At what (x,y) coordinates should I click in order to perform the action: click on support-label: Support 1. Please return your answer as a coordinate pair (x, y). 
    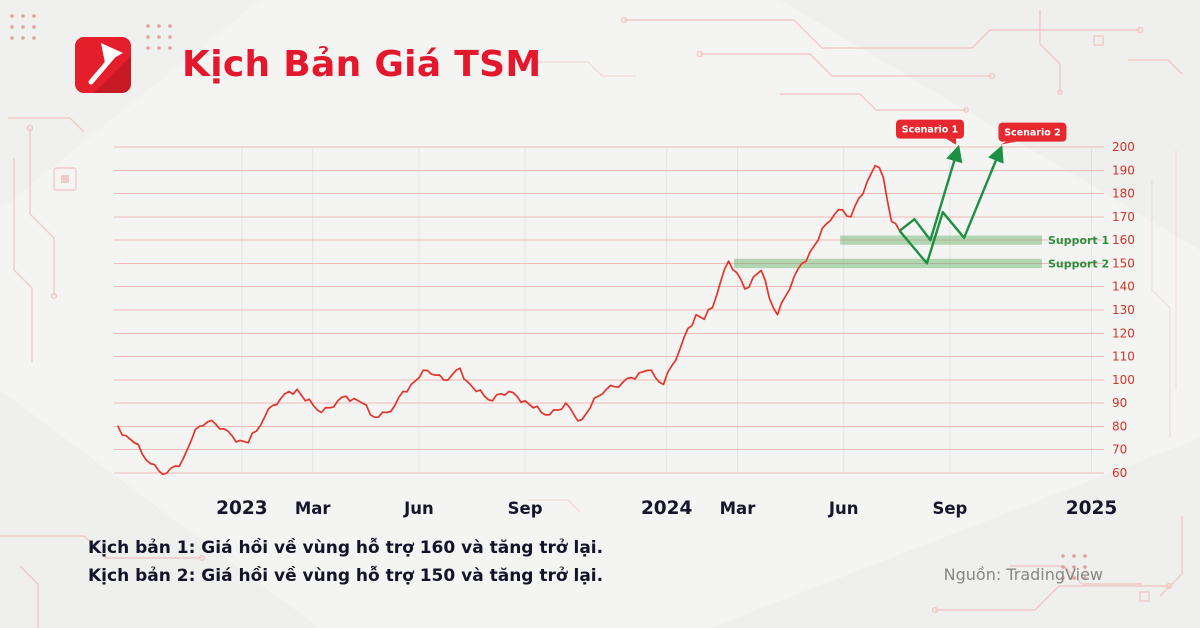
    Looking at the image, I should click on (1078, 240).